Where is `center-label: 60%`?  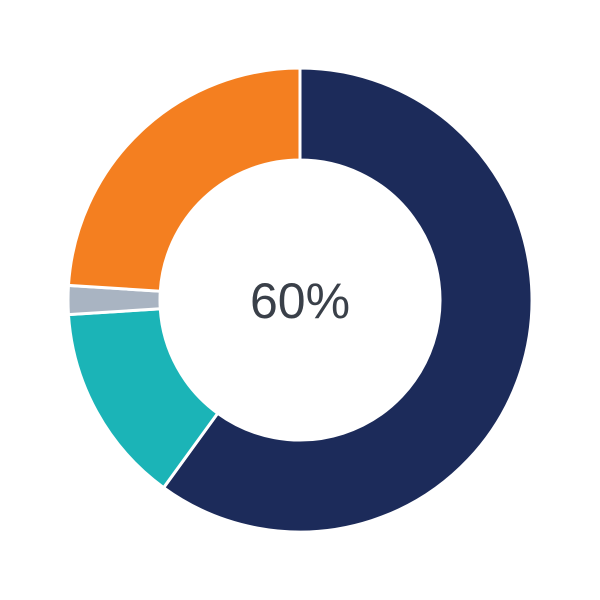
center-label: 60% is located at coordinates (300, 301).